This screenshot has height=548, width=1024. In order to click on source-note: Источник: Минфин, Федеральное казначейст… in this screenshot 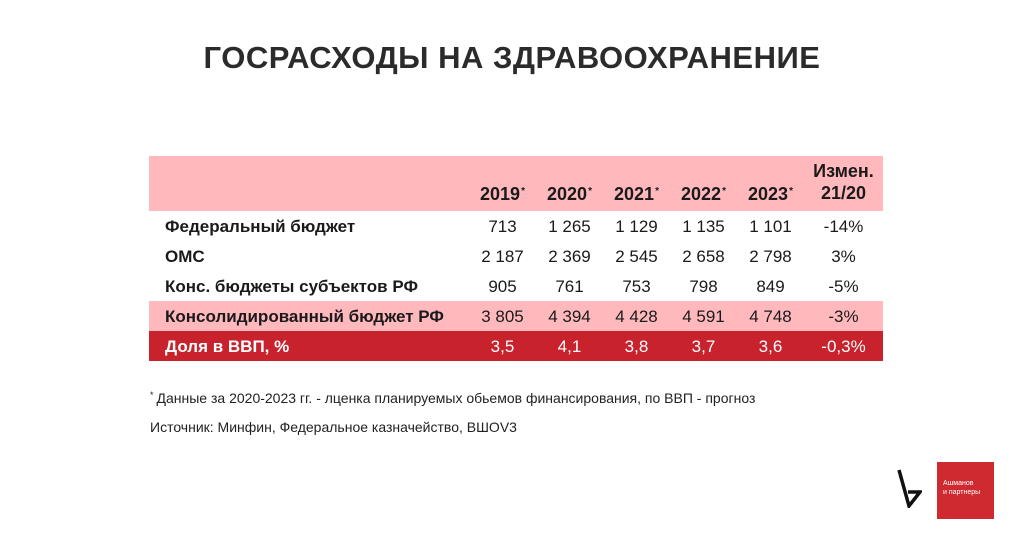, I will do `click(333, 427)`.